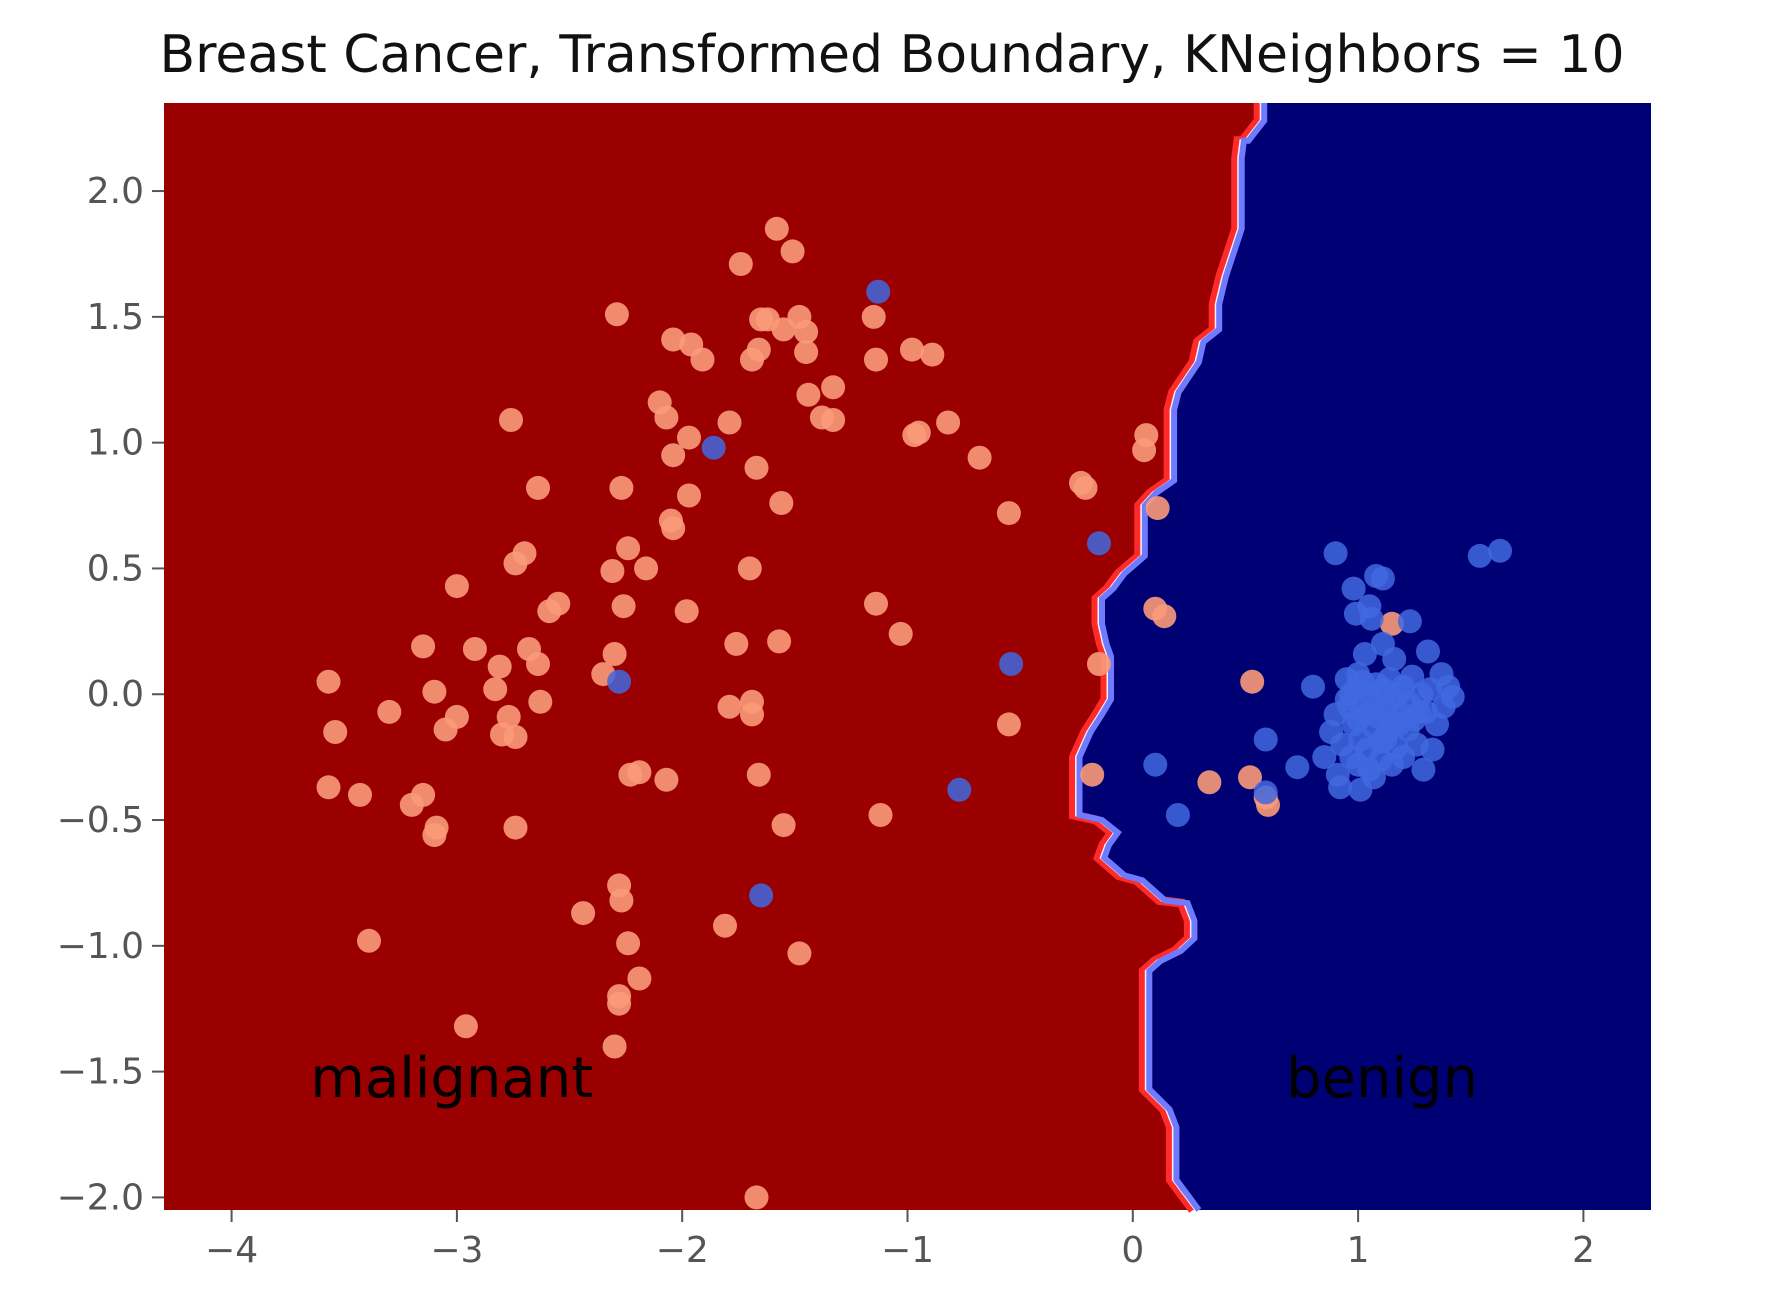 The width and height of the screenshot is (1785, 1310). Describe the element at coordinates (115, 317) in the screenshot. I see `y-tick-label: 1.5` at that location.